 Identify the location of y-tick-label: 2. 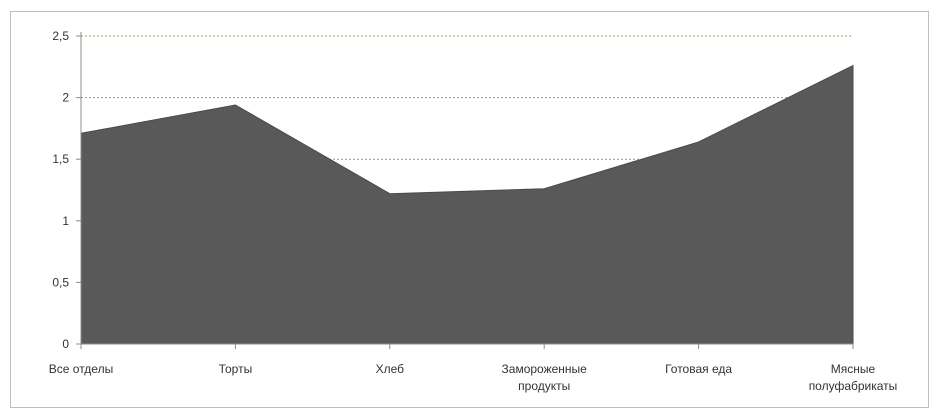
(65, 98).